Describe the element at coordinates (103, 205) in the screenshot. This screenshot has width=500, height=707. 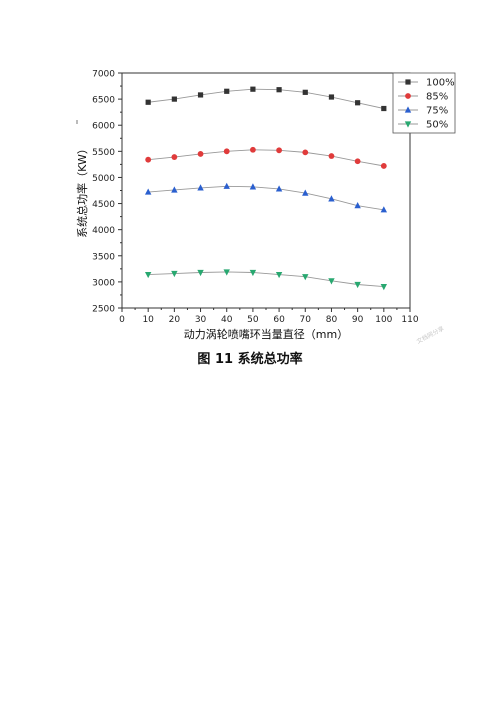
I see `y-tick-label: 4500` at that location.